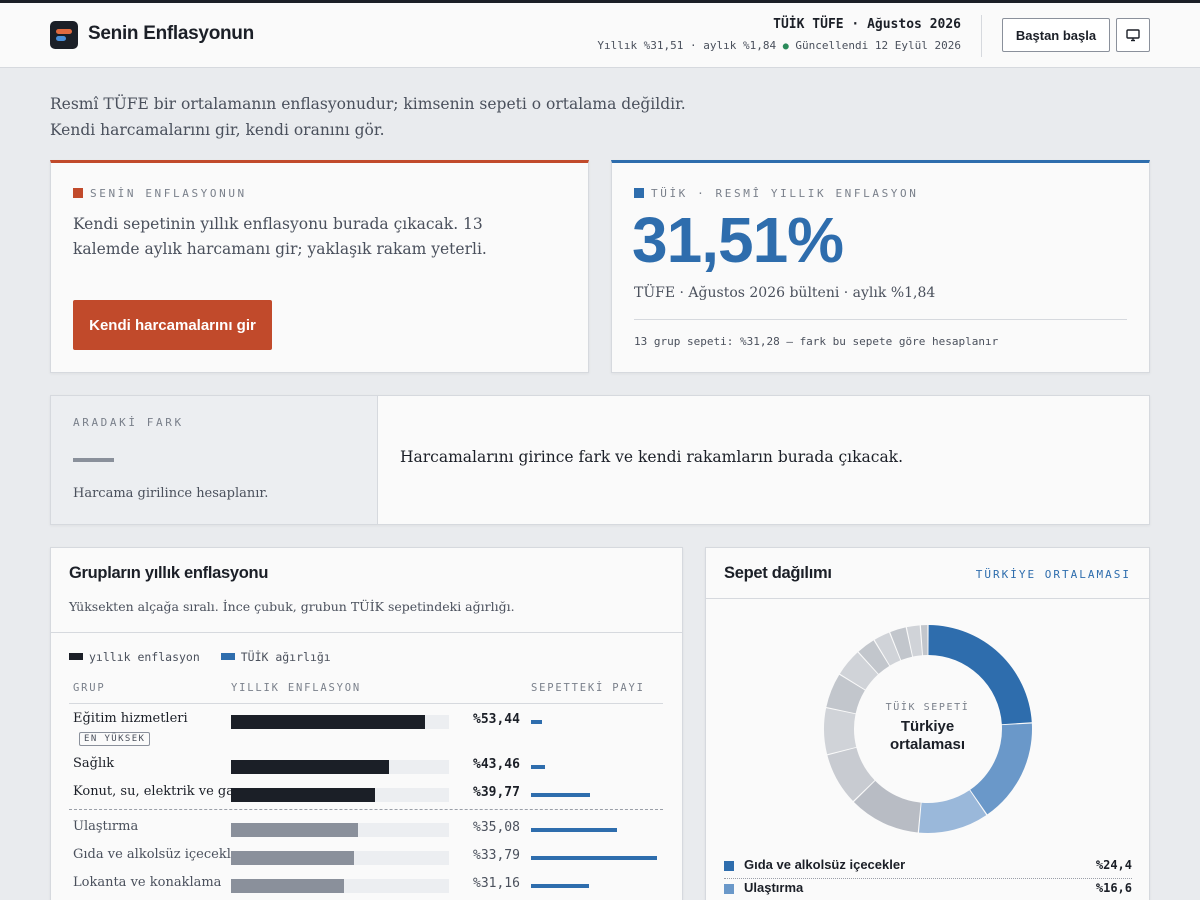  Describe the element at coordinates (171, 493) in the screenshot. I see `difference-hint: Harcama girilince hesaplanır.` at that location.